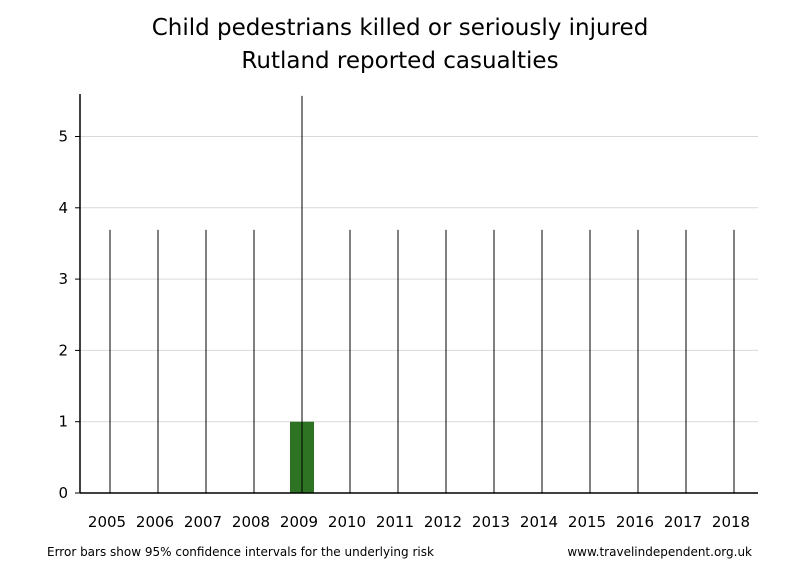 This screenshot has width=800, height=580. Describe the element at coordinates (683, 522) in the screenshot. I see `x-tick-label-2017: 2017` at that location.